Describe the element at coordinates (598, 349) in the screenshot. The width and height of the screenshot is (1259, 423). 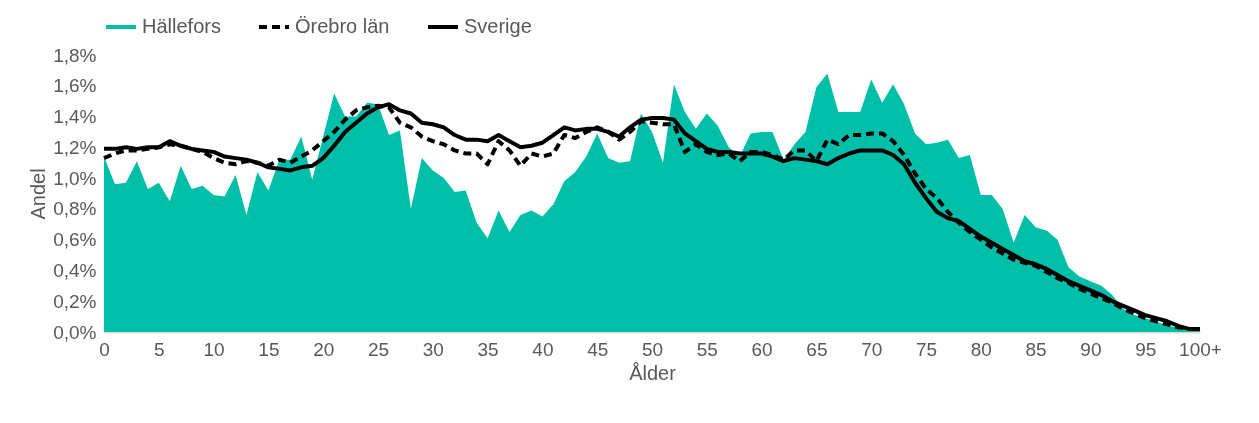
I see `x-tick-label: 45` at that location.